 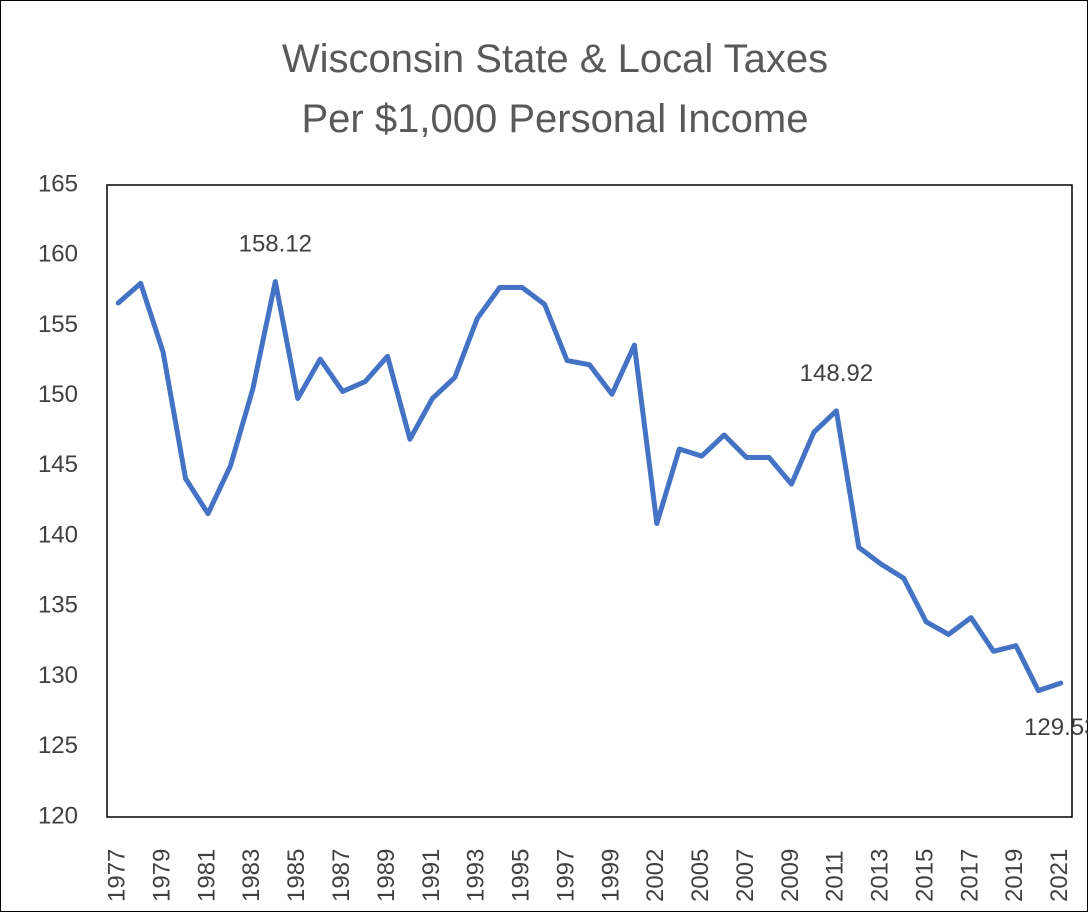 I want to click on data-label: 158.12, so click(x=275, y=244).